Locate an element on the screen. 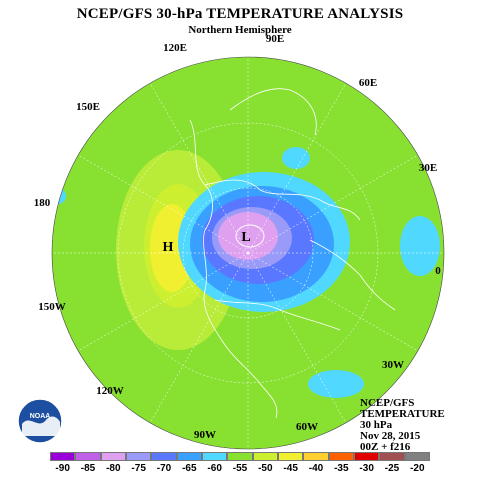 The image size is (480, 480). info-date: Nov 28, 2015 is located at coordinates (390, 436).